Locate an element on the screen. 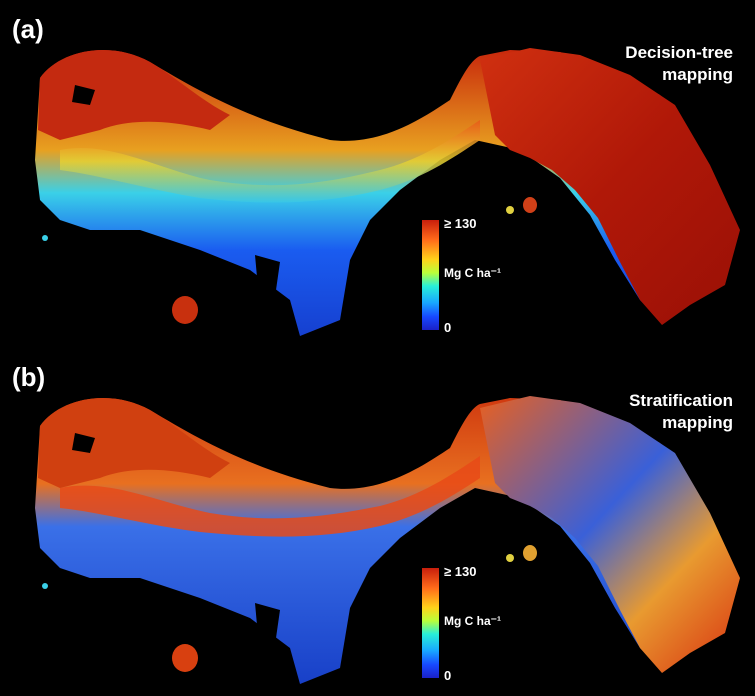 This screenshot has height=696, width=755. panel-letter: (b) is located at coordinates (29, 377).